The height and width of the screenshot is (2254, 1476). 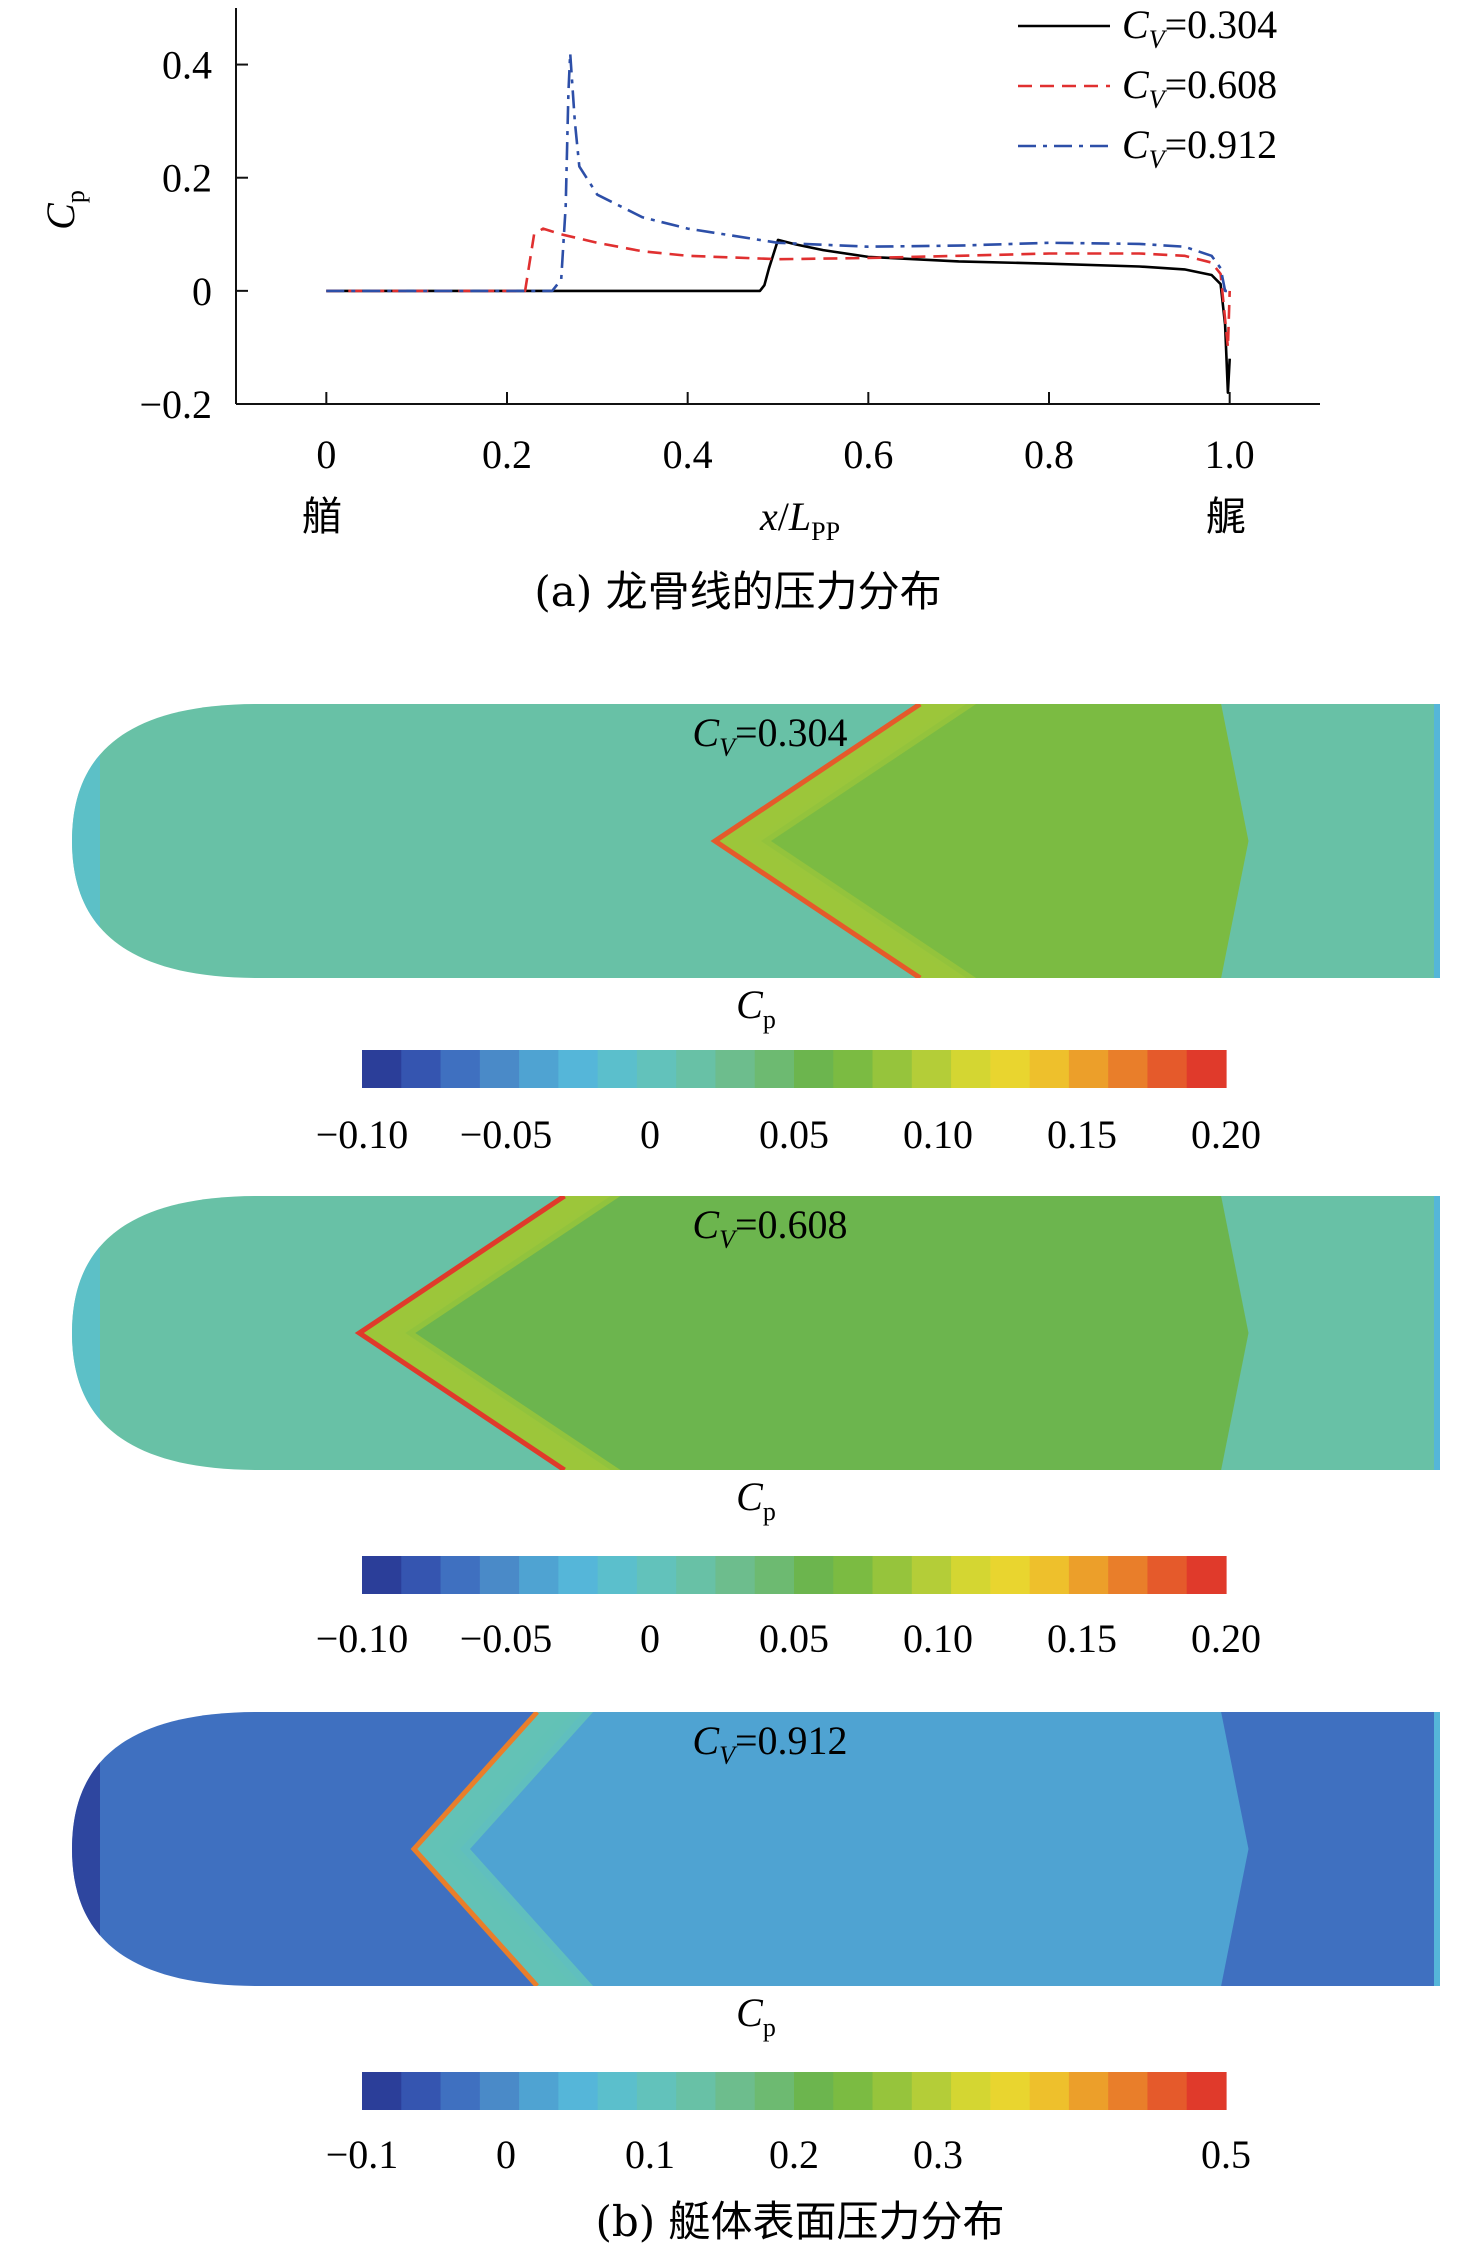 What do you see at coordinates (187, 178) in the screenshot?
I see `y-tick-label: 0.2` at bounding box center [187, 178].